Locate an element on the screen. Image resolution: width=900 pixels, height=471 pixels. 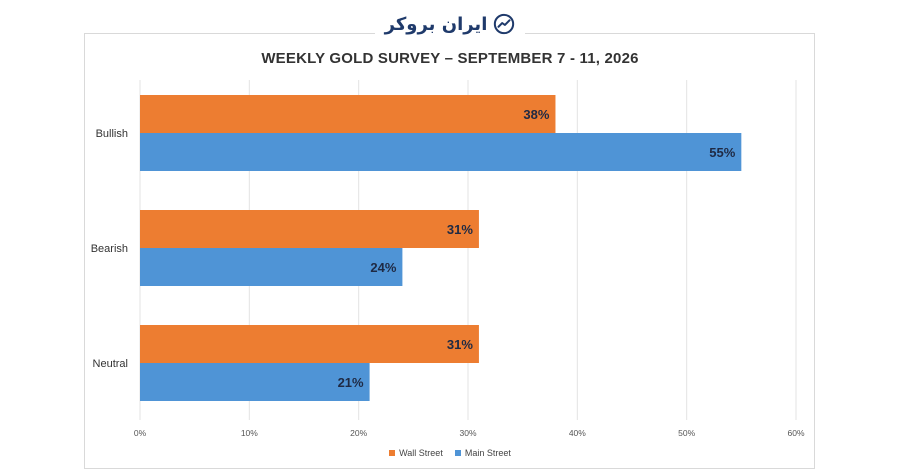
brand-logo: ایران بروکر is located at coordinates (450, 24).